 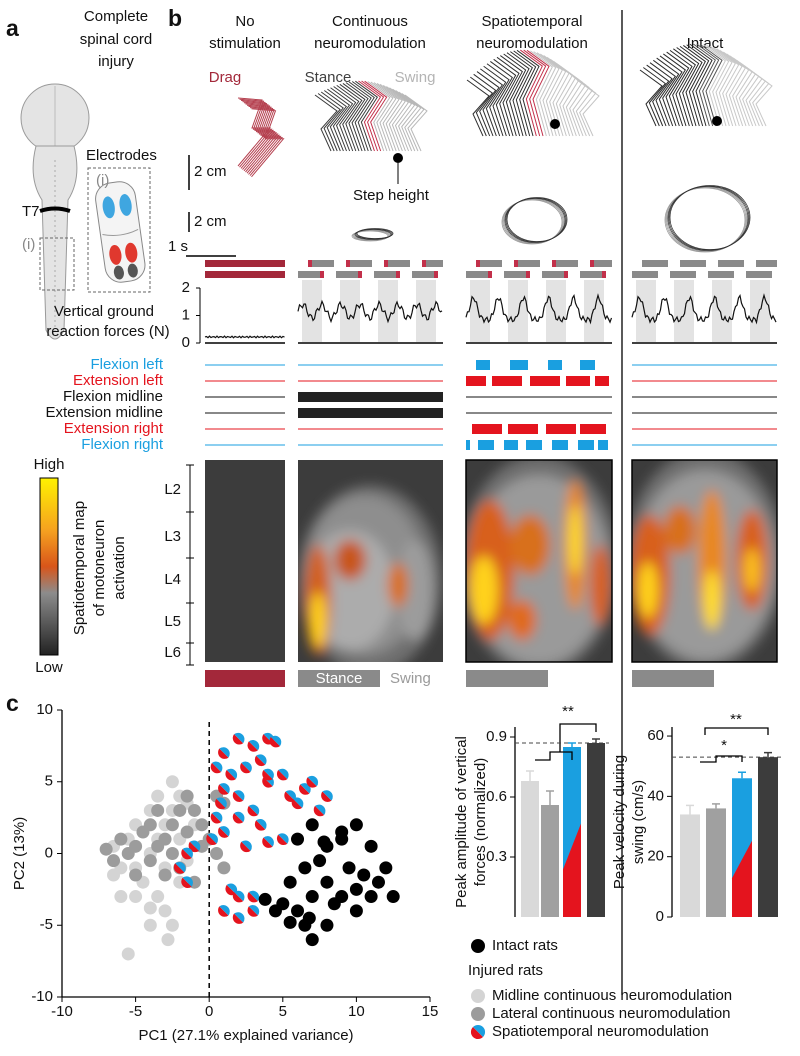 What do you see at coordinates (172, 621) in the screenshot?
I see `segment-label: L5` at bounding box center [172, 621].